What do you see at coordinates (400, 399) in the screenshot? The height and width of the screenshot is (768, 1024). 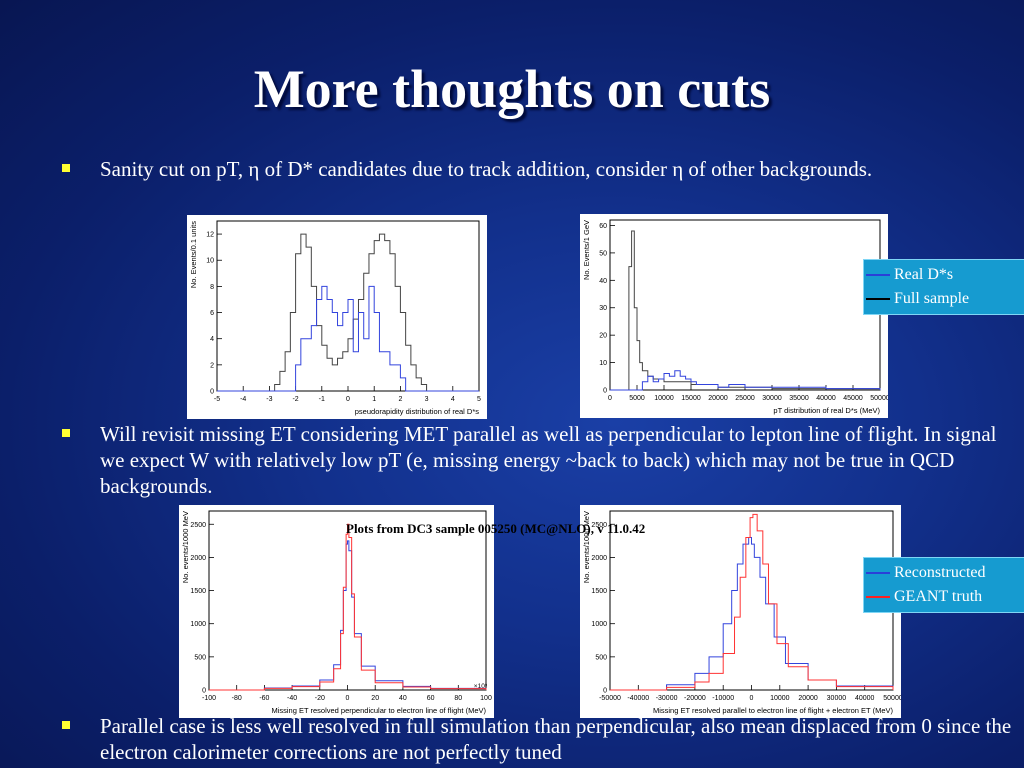 I see `x-tick-label: 2` at bounding box center [400, 399].